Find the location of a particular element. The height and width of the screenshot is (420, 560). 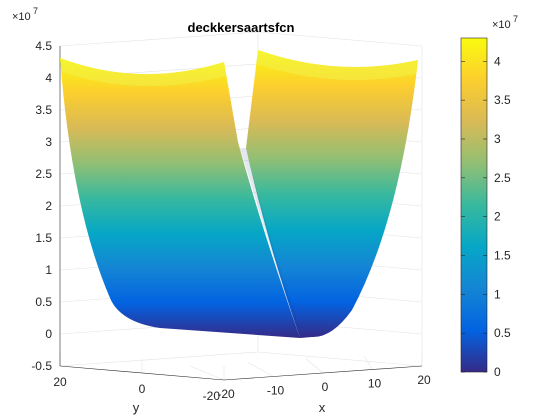

surface-fold-shadow is located at coordinates (272, 243).